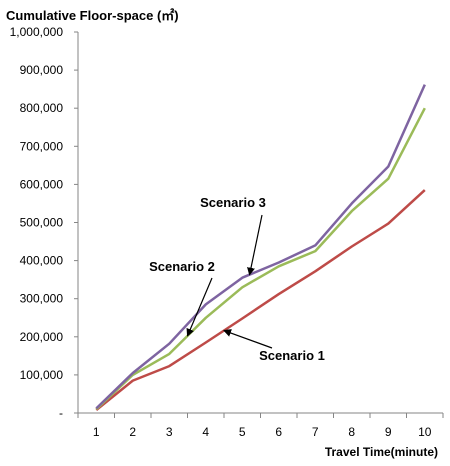 This screenshot has width=450, height=466. Describe the element at coordinates (42, 261) in the screenshot. I see `y-tick-label: 400,000` at that location.